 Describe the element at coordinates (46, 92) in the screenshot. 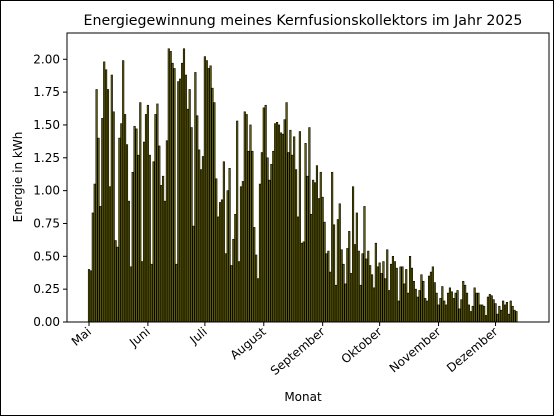

I see `y-tick-label: 1.75` at that location.